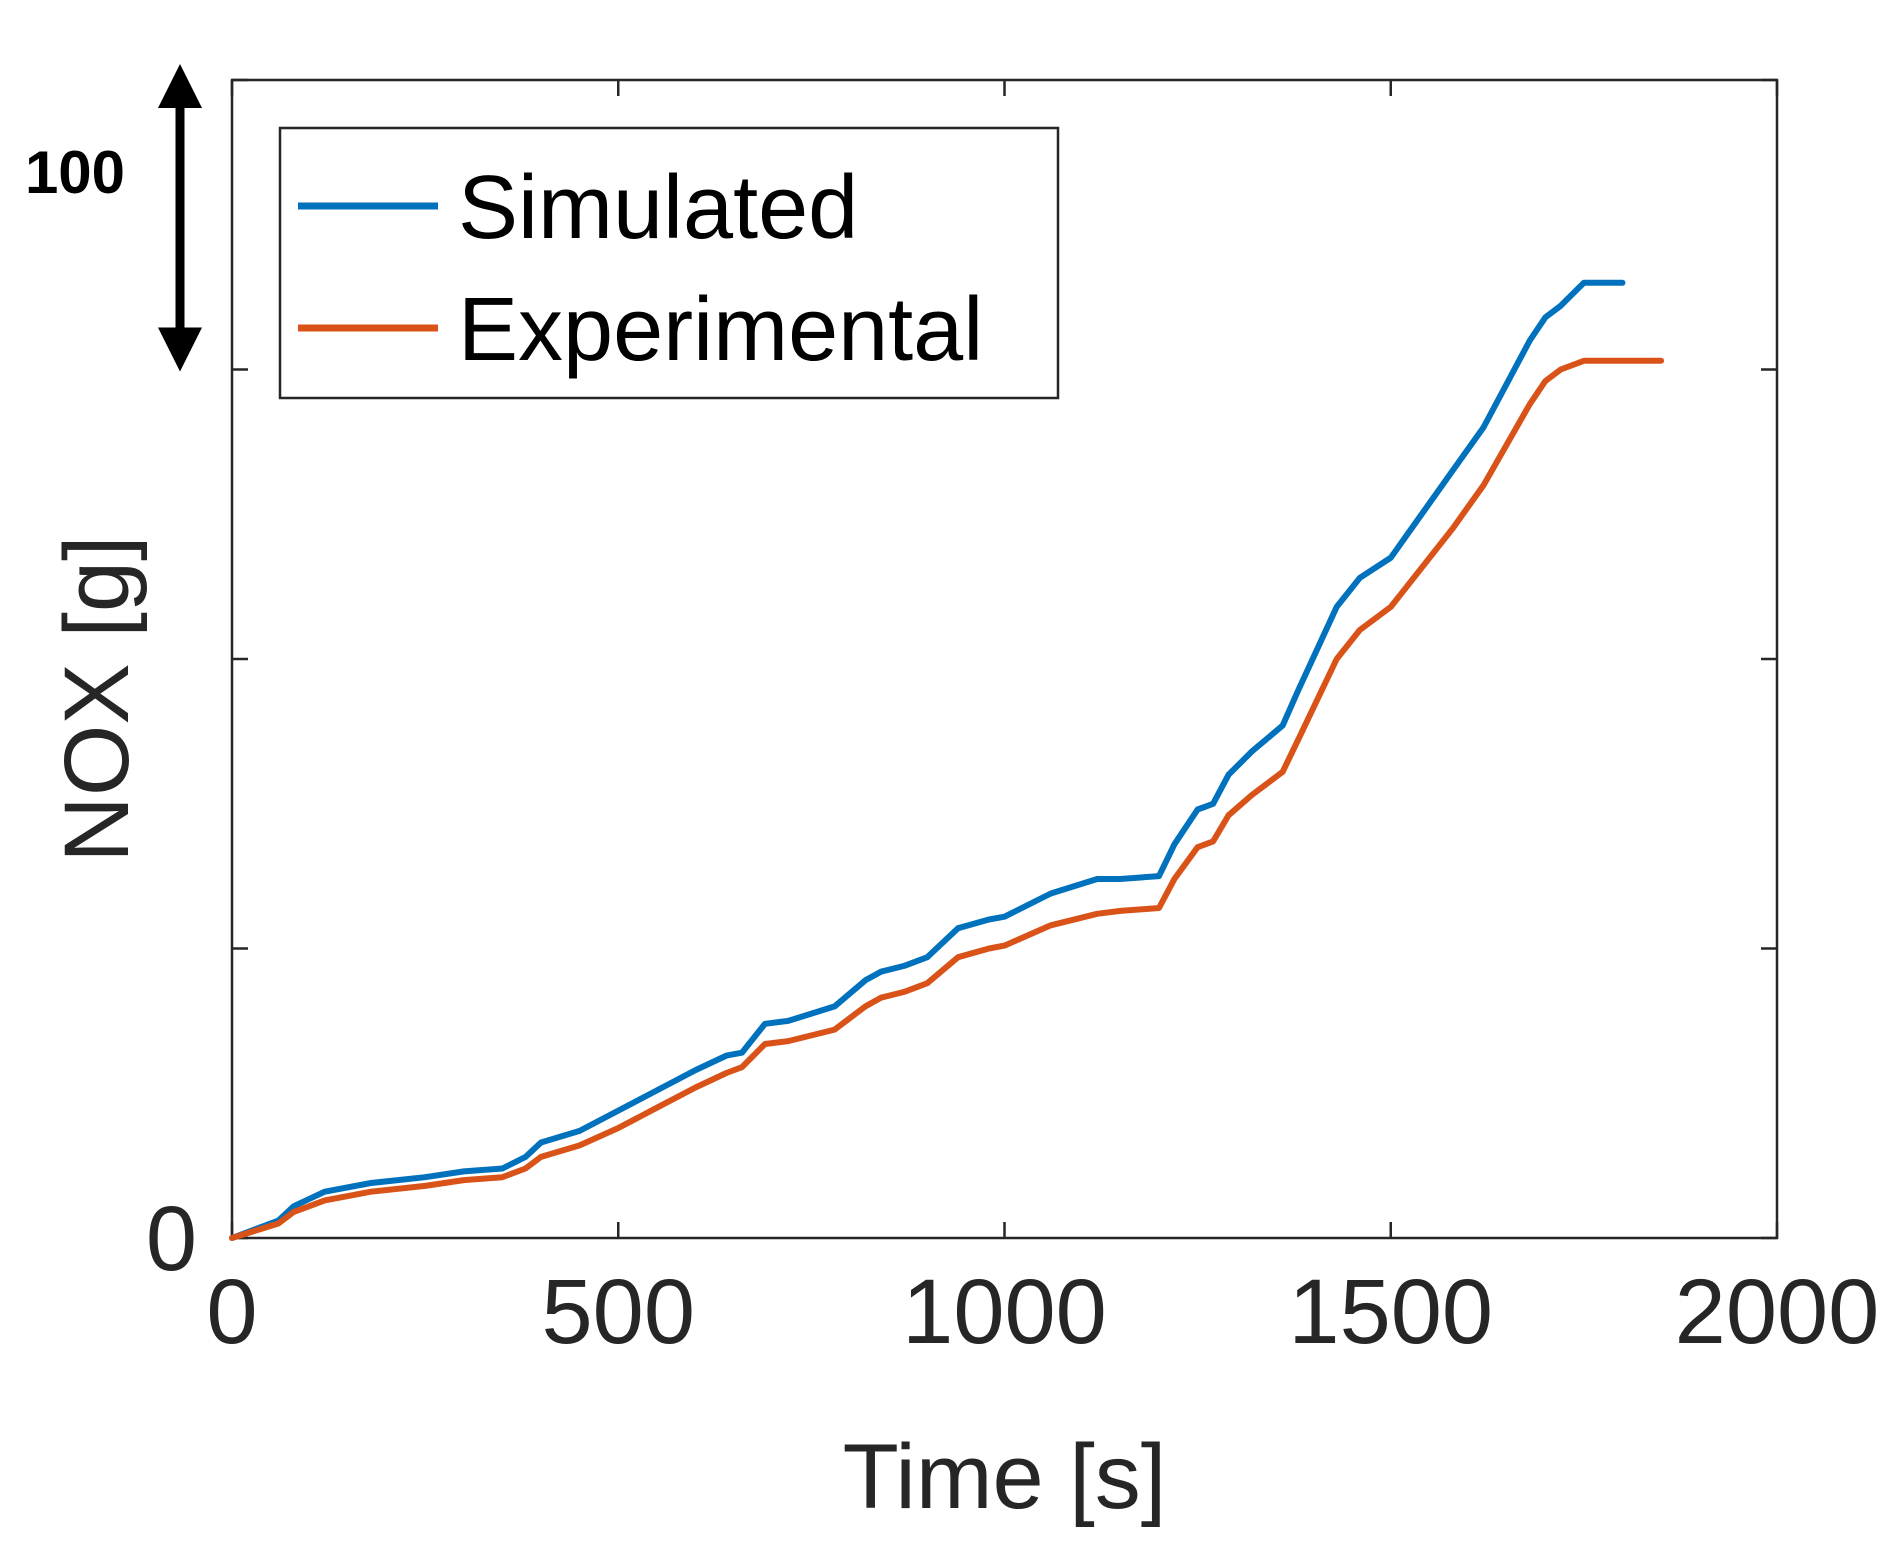  What do you see at coordinates (1004, 1312) in the screenshot?
I see `x-tick-label: 1000` at bounding box center [1004, 1312].